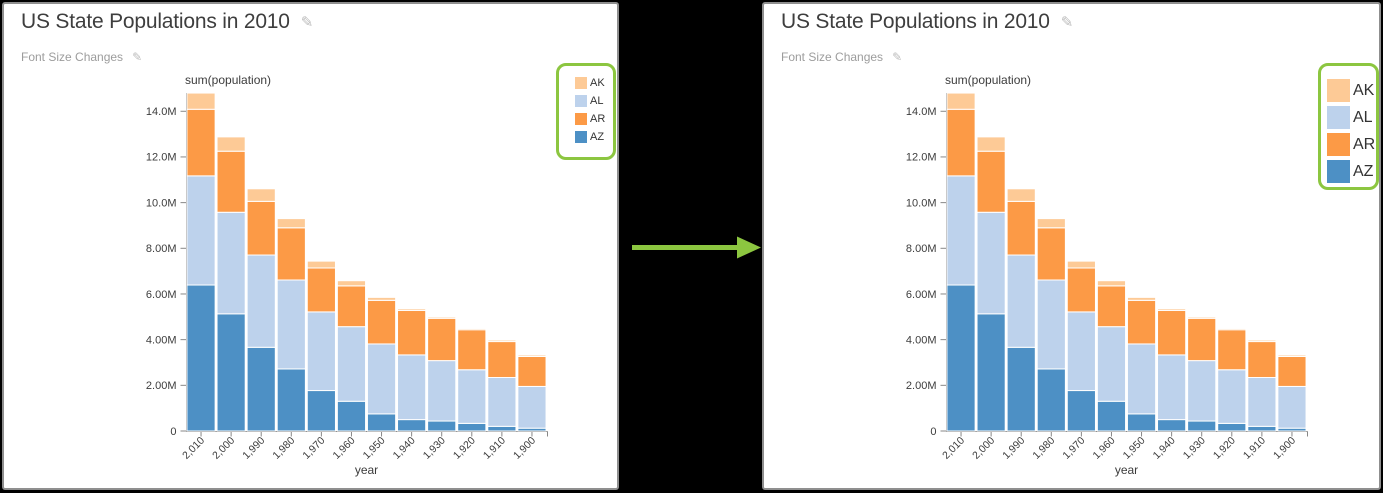 This screenshot has height=493, width=1383. I want to click on x-axis-tick-label: 1,950, so click(1134, 448).